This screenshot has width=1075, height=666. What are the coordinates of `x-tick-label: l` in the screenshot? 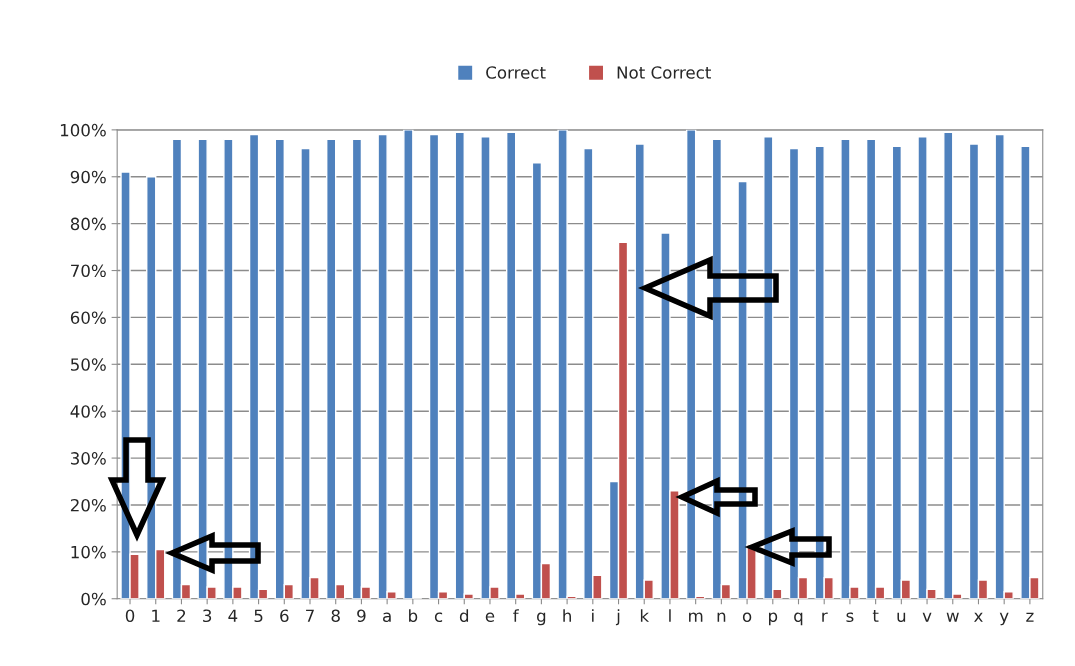 It's located at (670, 615).